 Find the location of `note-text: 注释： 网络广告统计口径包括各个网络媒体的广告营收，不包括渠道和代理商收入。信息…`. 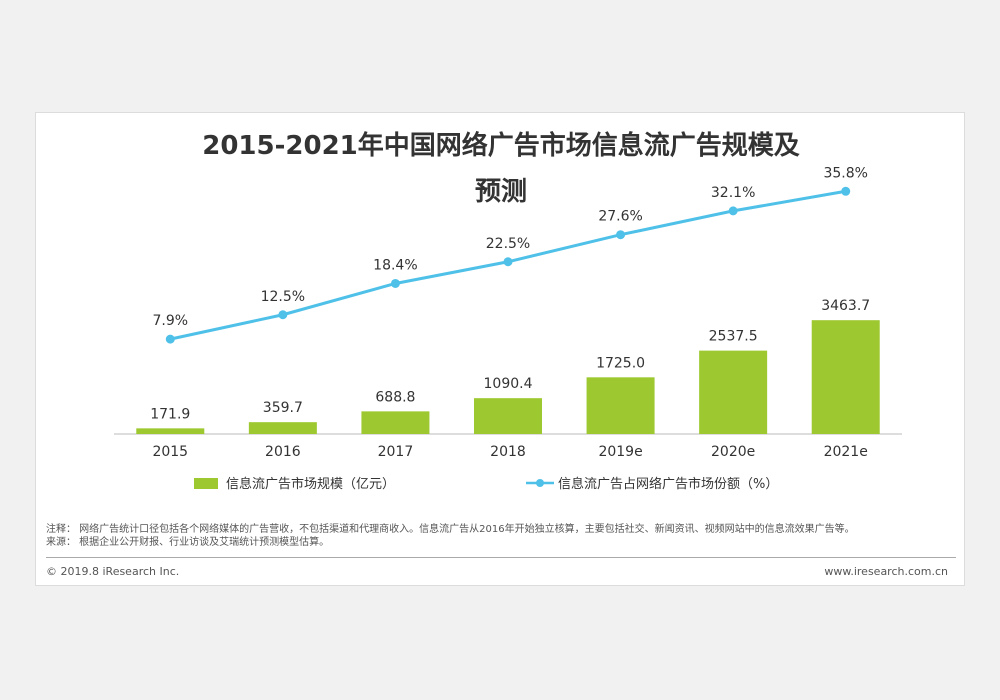

note-text: 注释： 网络广告统计口径包括各个网络媒体的广告营收，不包括渠道和代理商收入。信息… is located at coordinates (450, 529).